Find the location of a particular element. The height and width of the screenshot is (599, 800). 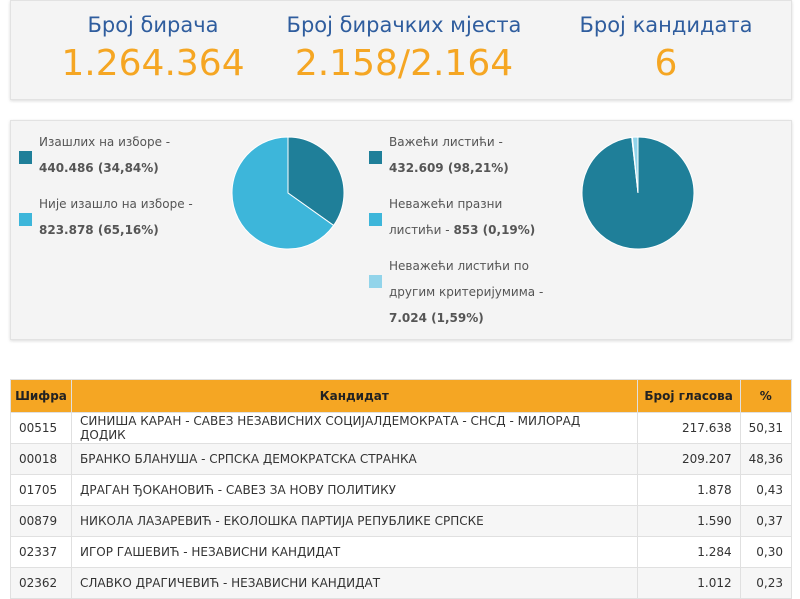

stat-value: 1.264.364 is located at coordinates (153, 63).